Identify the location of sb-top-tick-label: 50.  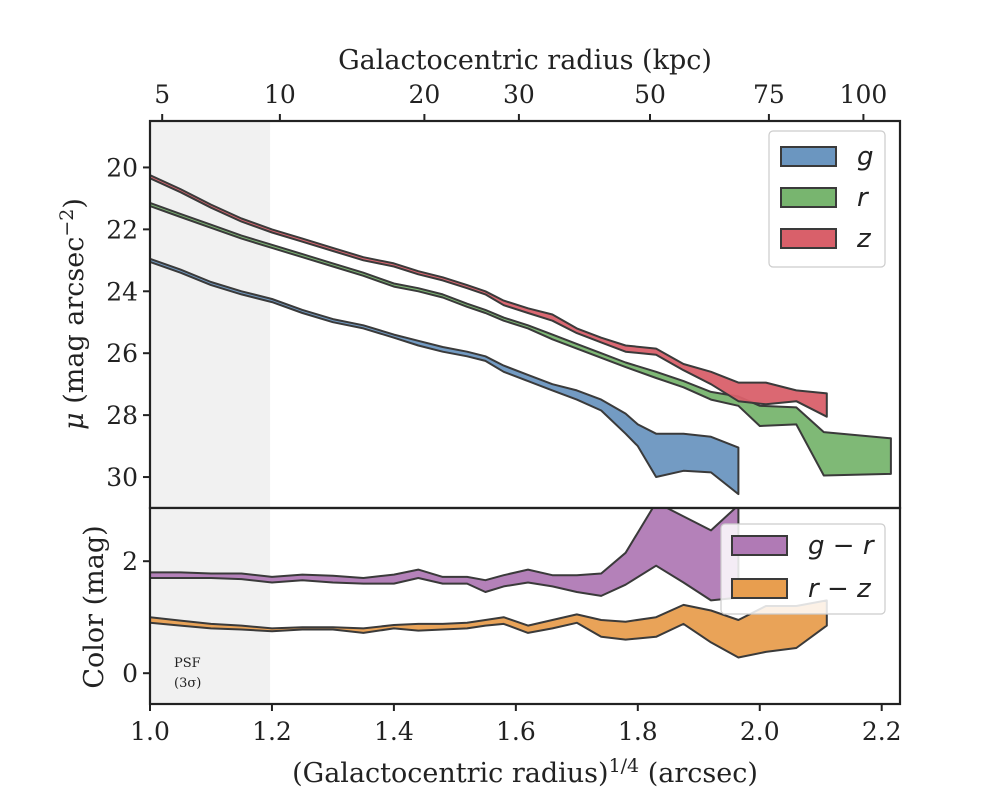
(650, 94).